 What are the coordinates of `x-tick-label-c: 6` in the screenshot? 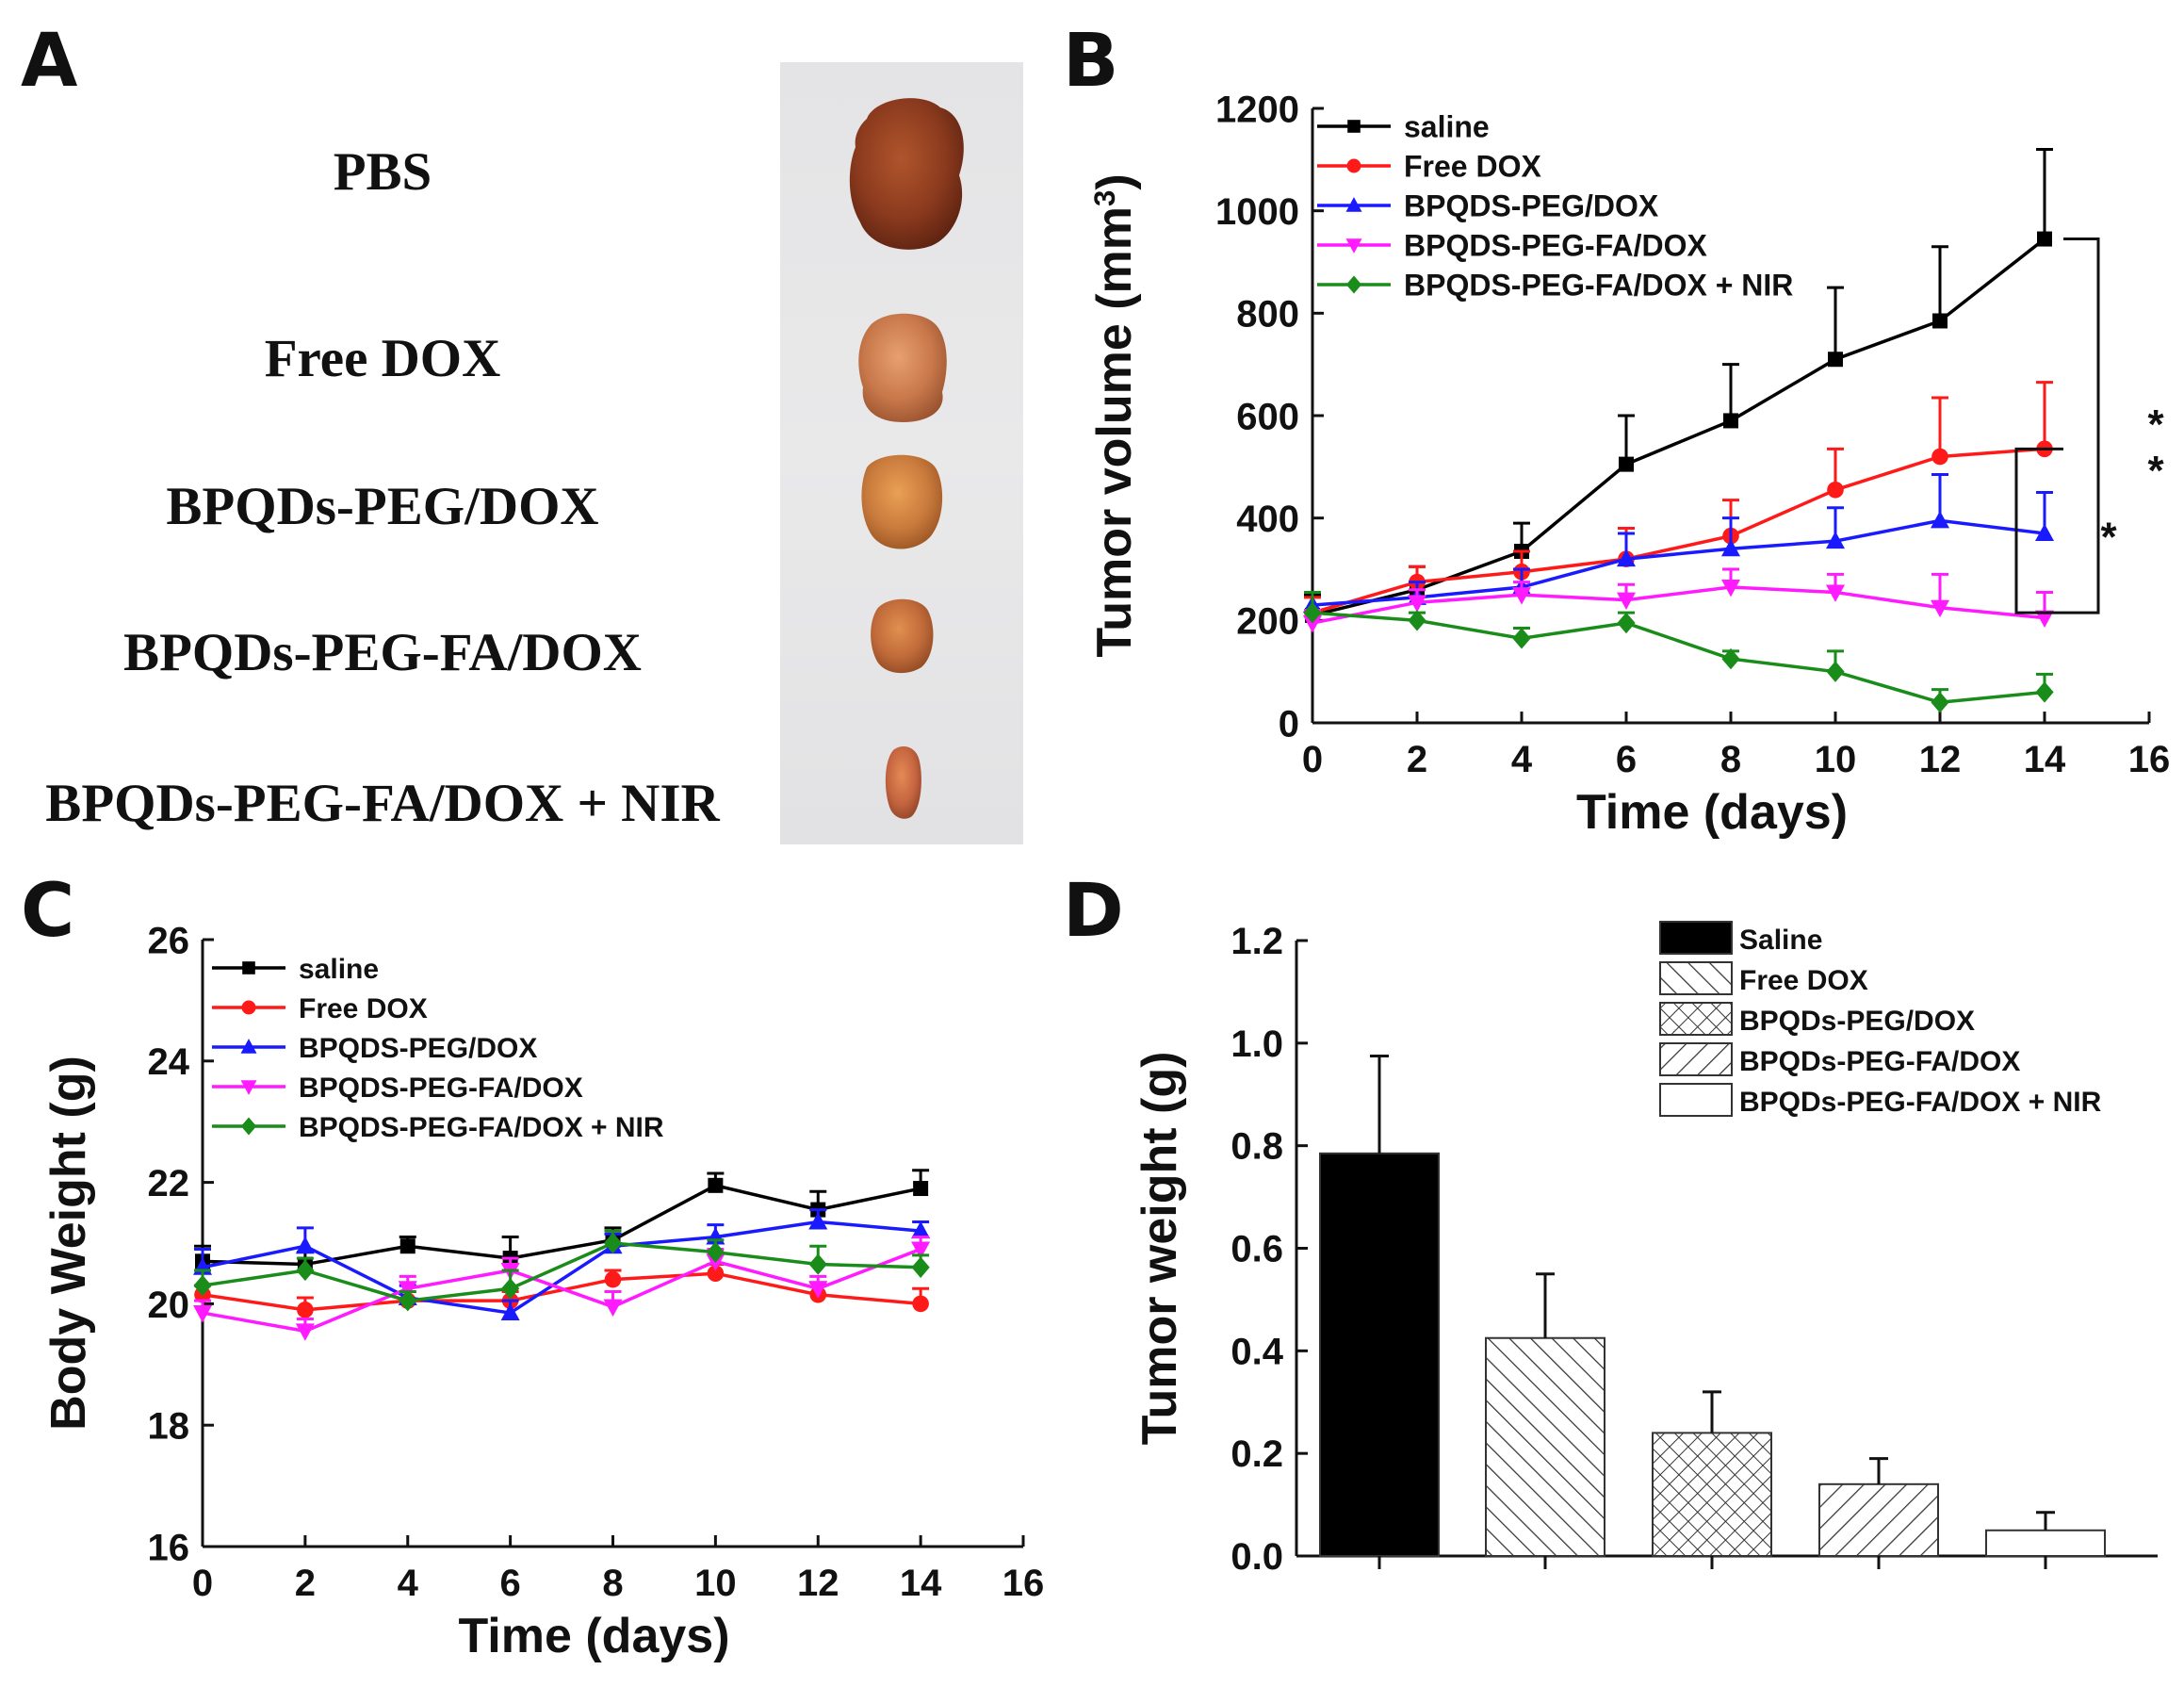 It's located at (510, 1584).